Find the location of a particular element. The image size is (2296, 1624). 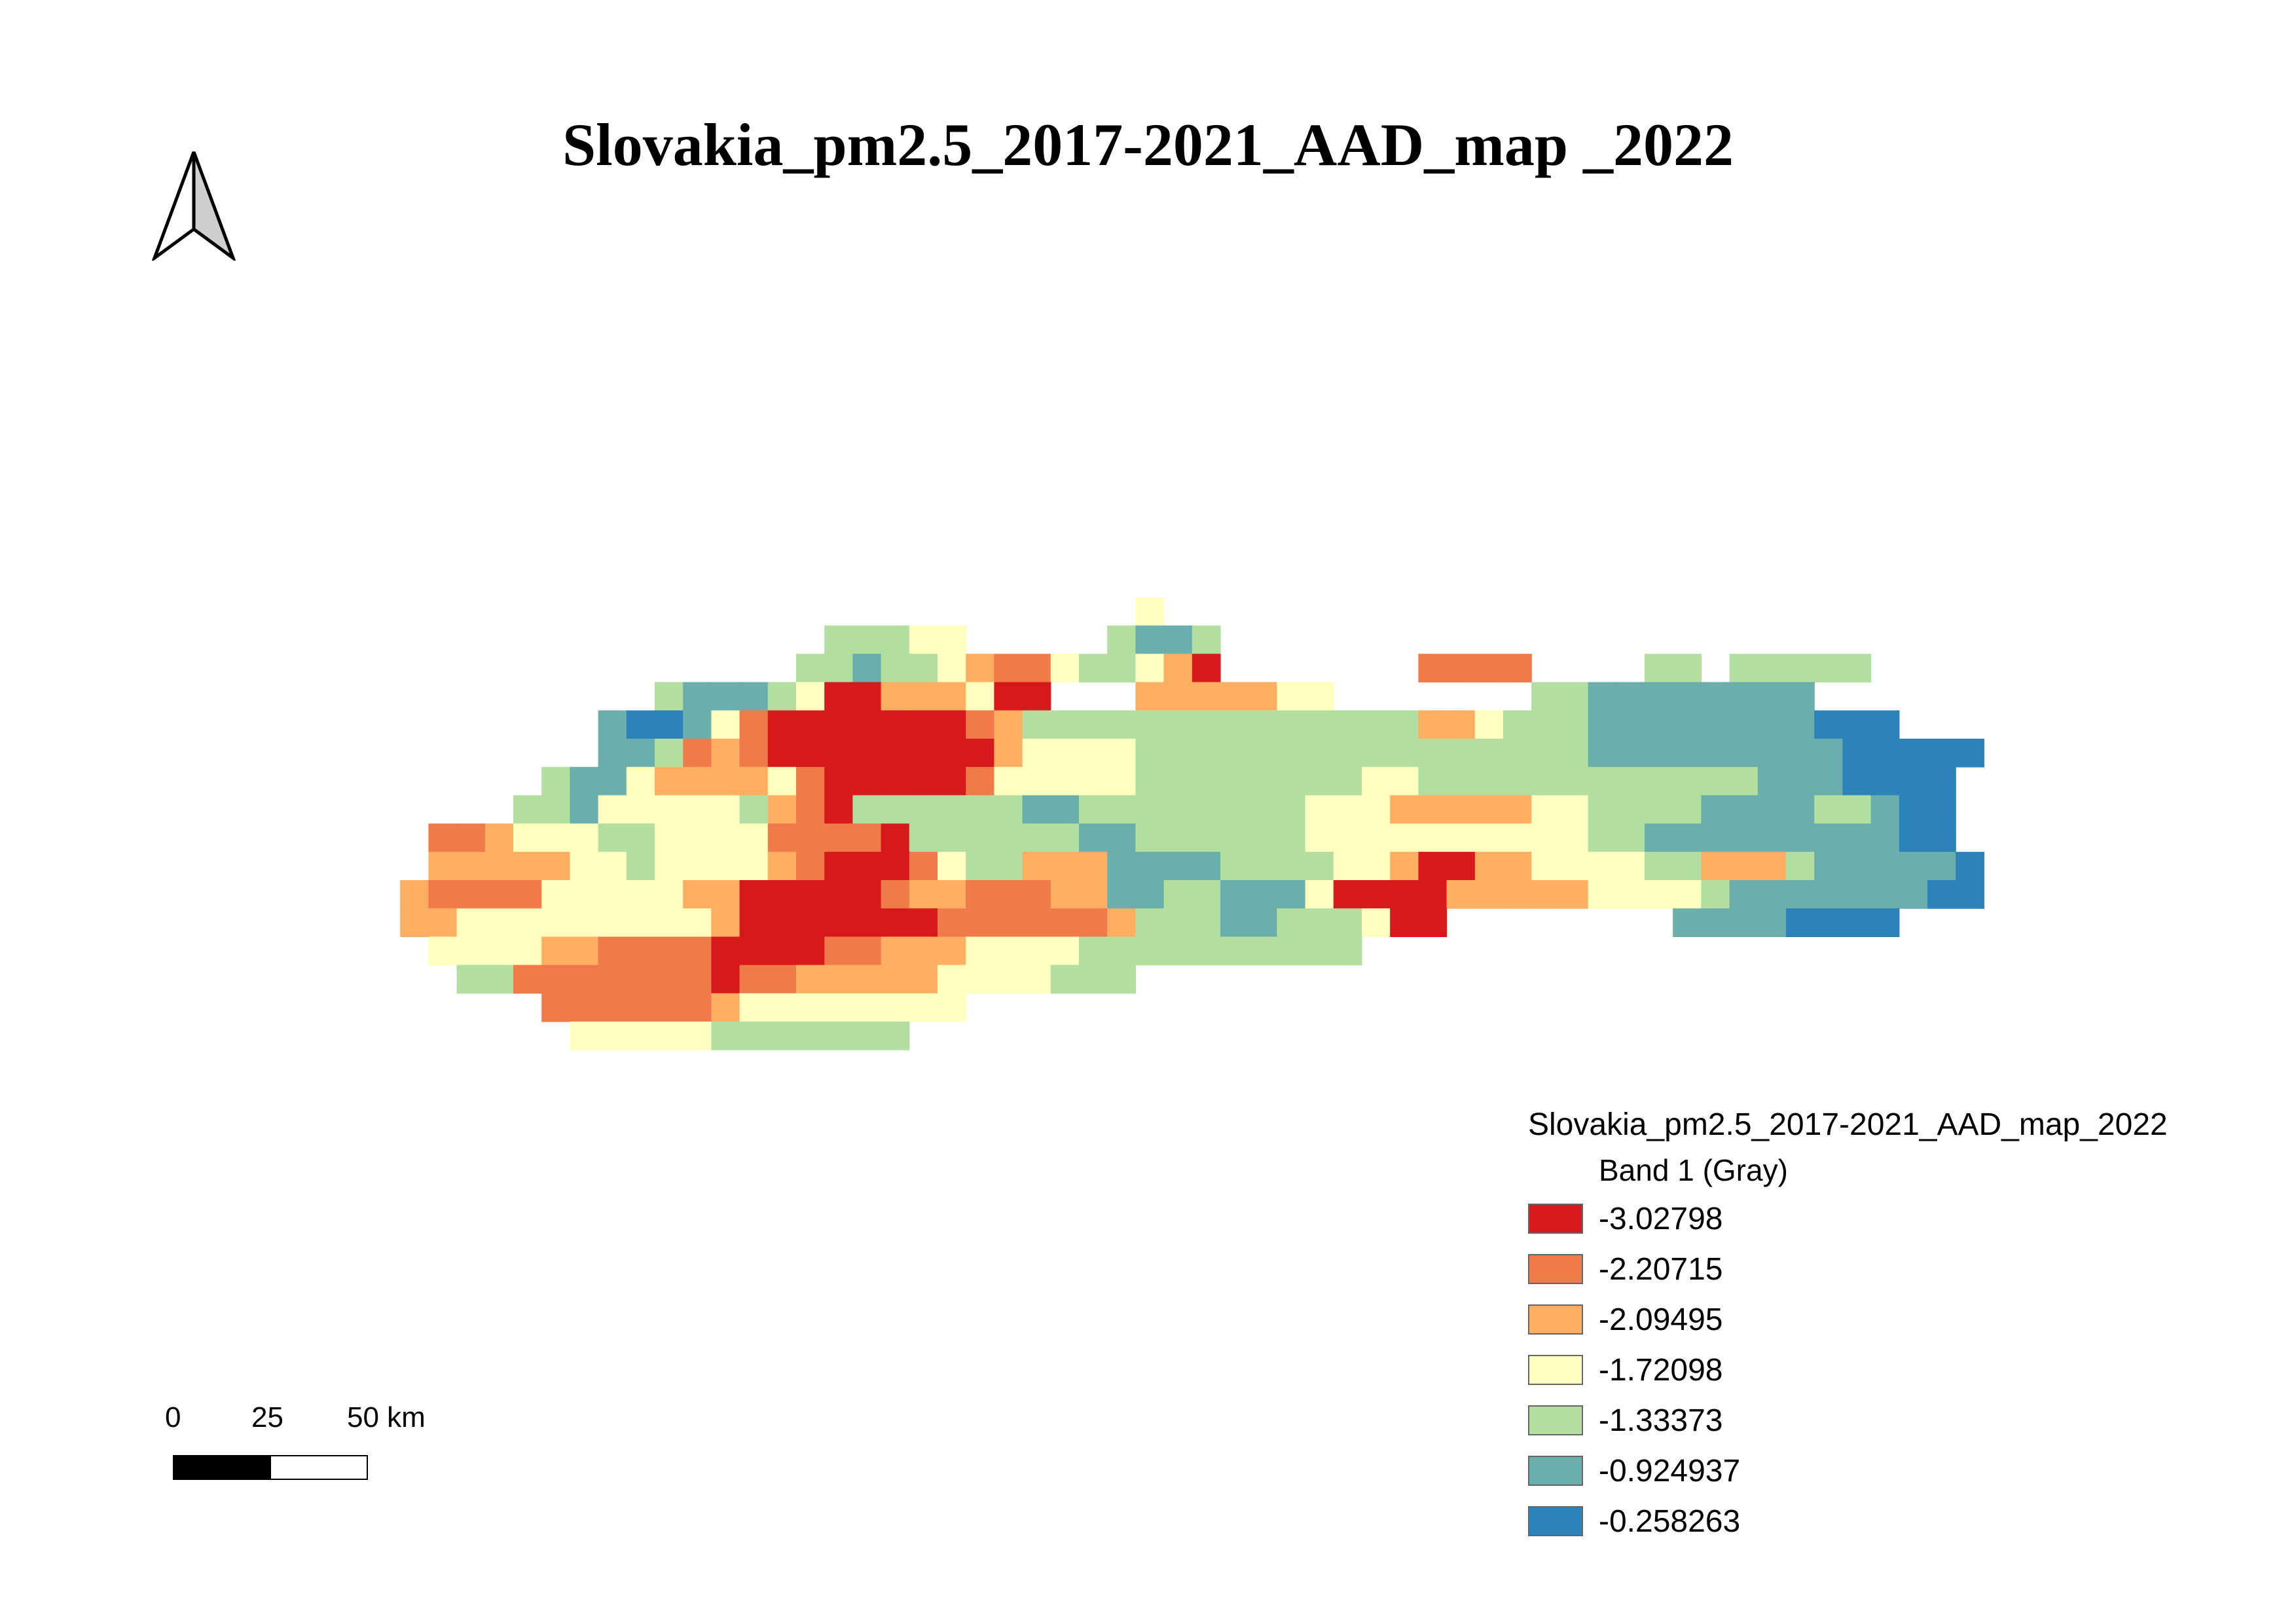

legend-swatch is located at coordinates (1555, 1219).